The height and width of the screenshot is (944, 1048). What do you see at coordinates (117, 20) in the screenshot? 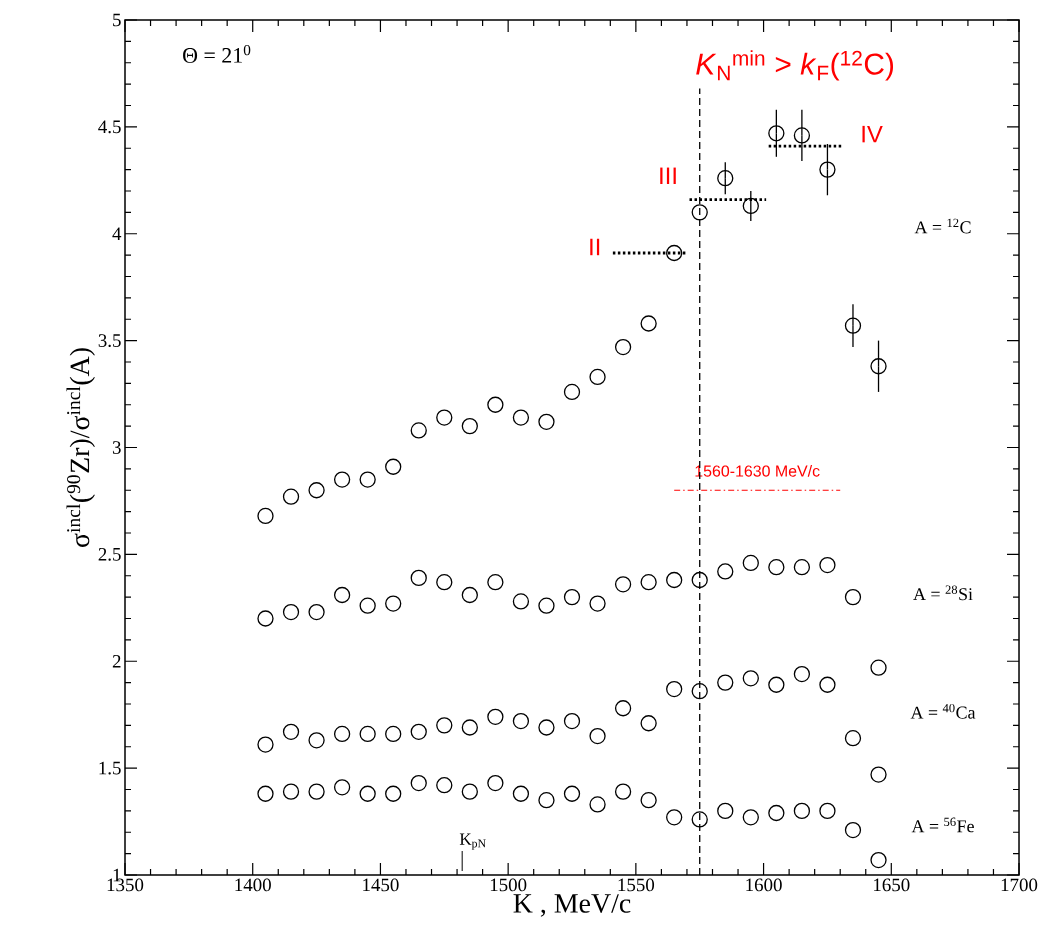
I see `y-tick-label: 5` at bounding box center [117, 20].